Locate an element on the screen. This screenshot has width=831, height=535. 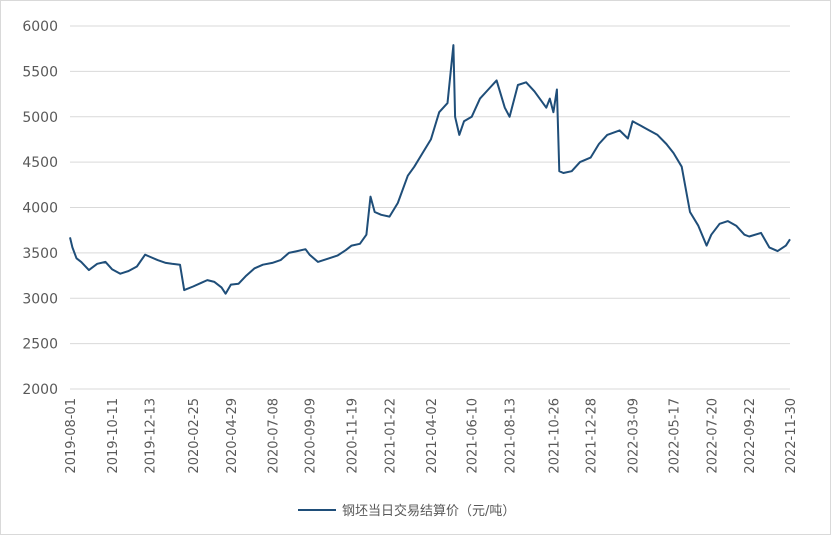
x-tick-label: 2022-07-20 is located at coordinates (712, 436).